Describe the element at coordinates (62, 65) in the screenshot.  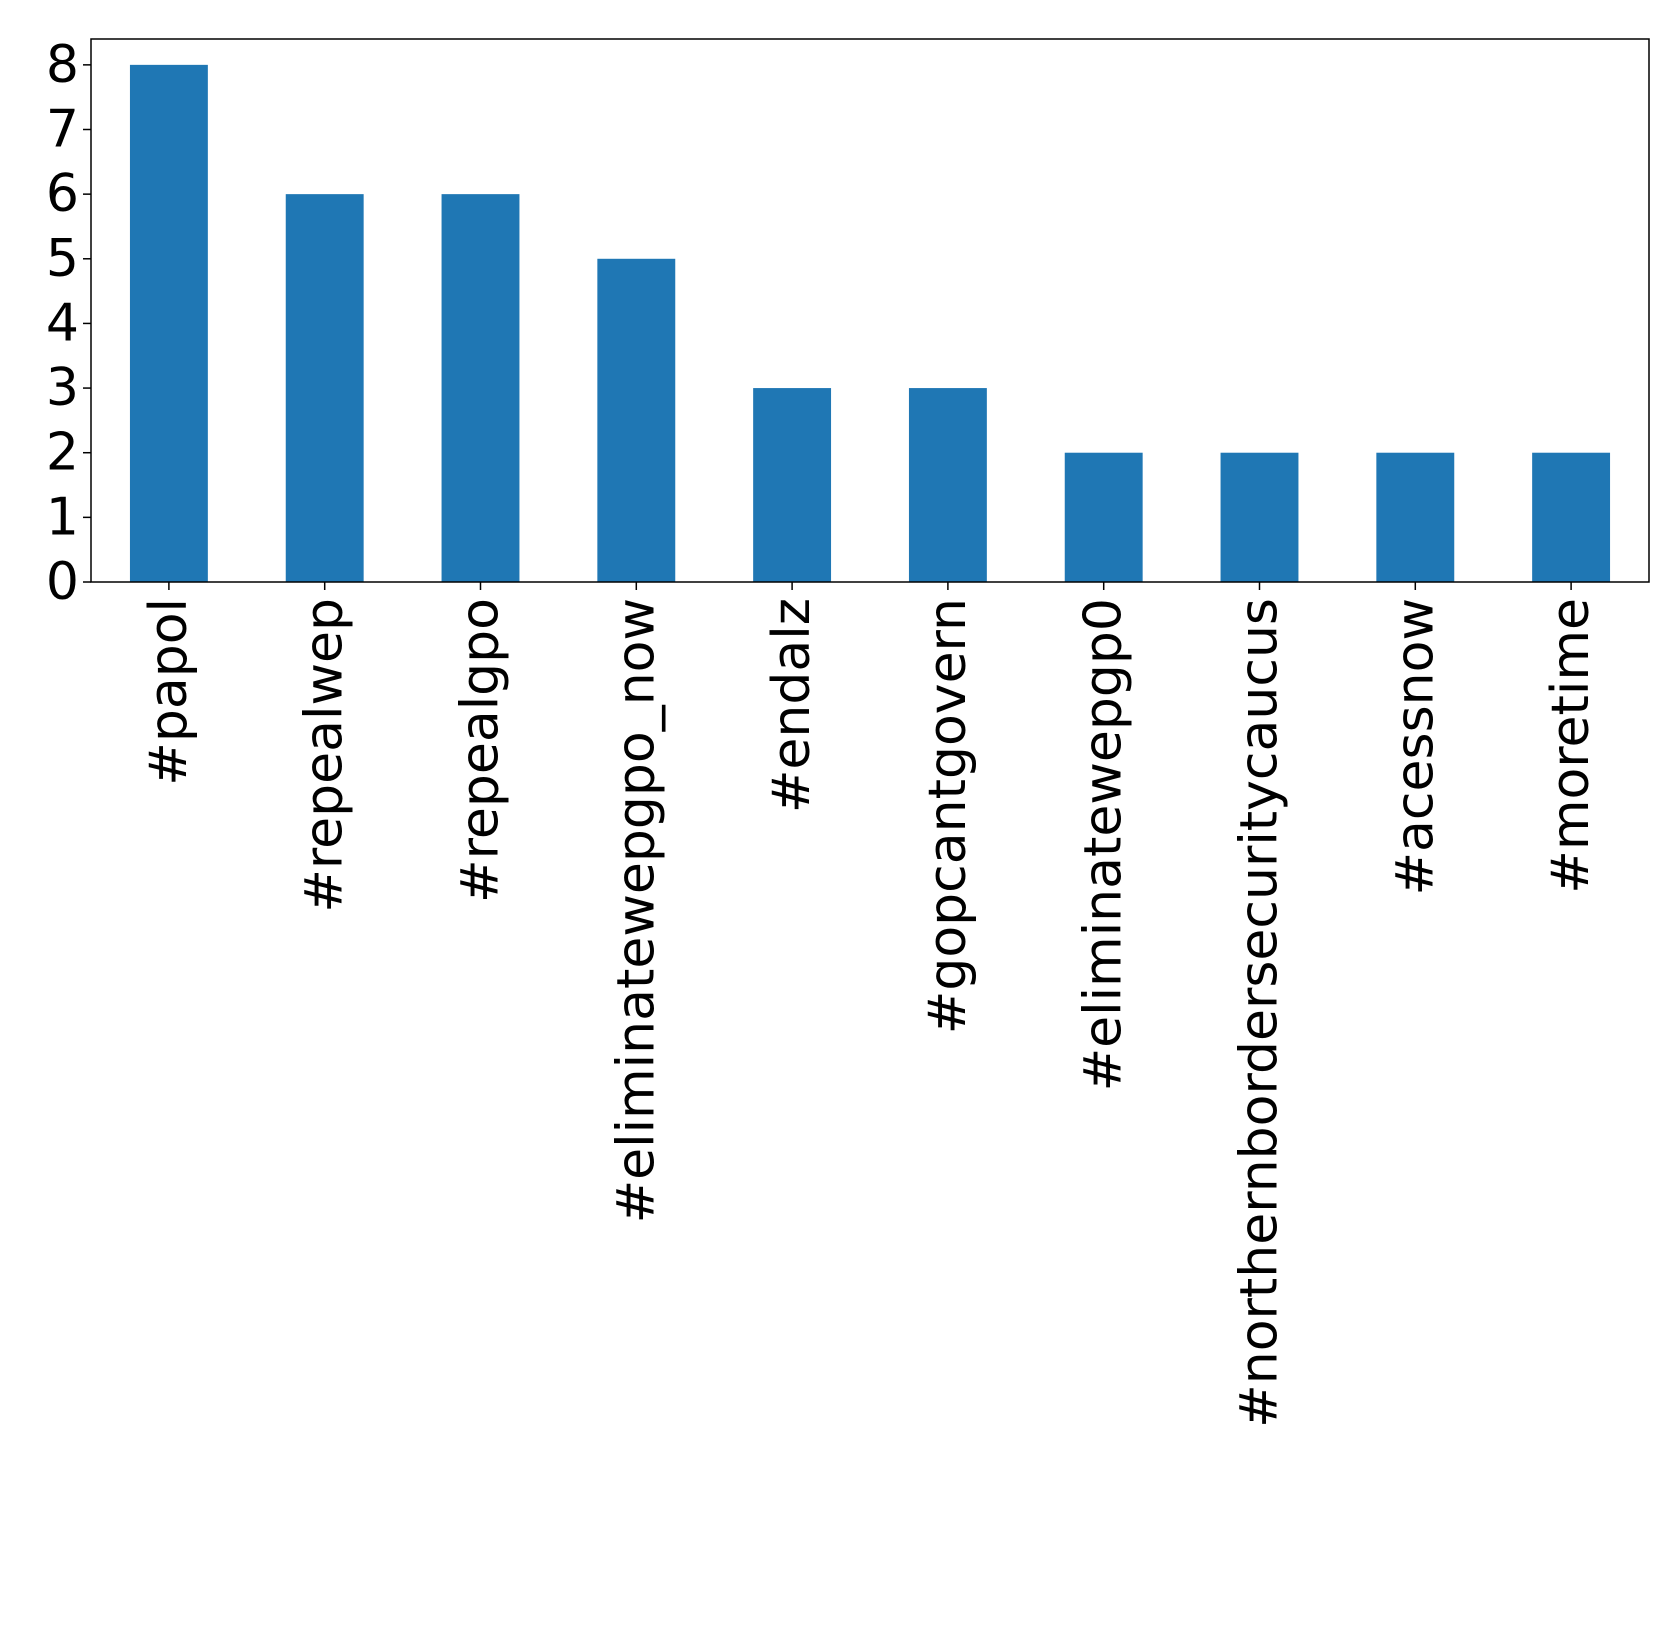
I see `y-tick-label-8: 8` at that location.